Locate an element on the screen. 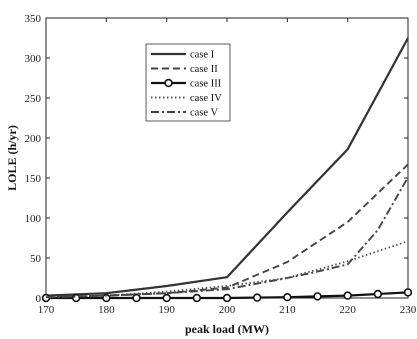 The width and height of the screenshot is (417, 339). y-tick-label: 200 is located at coordinates (33, 139).